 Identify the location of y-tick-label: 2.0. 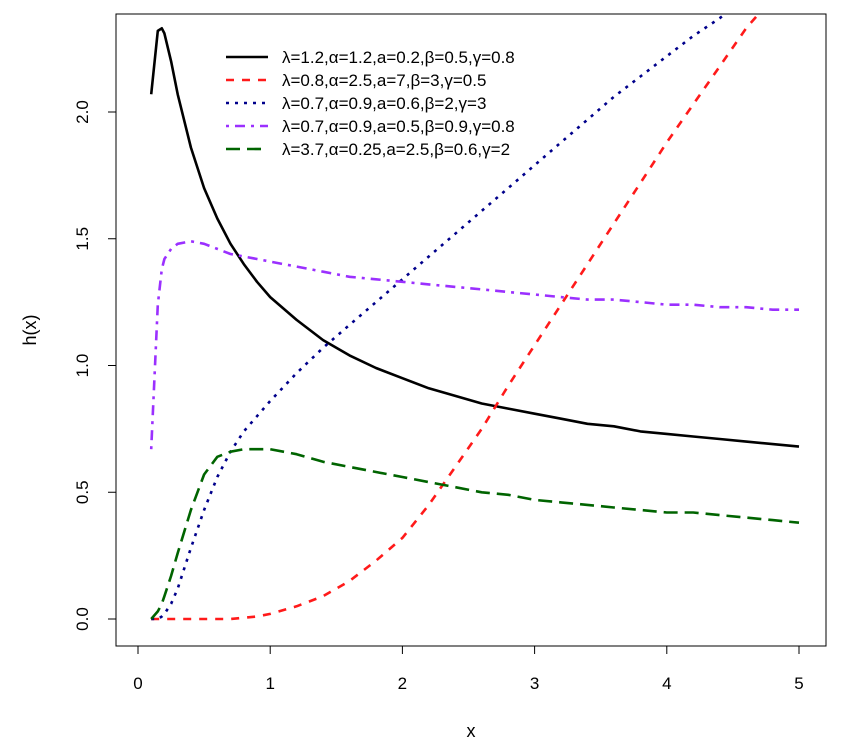
(82, 112).